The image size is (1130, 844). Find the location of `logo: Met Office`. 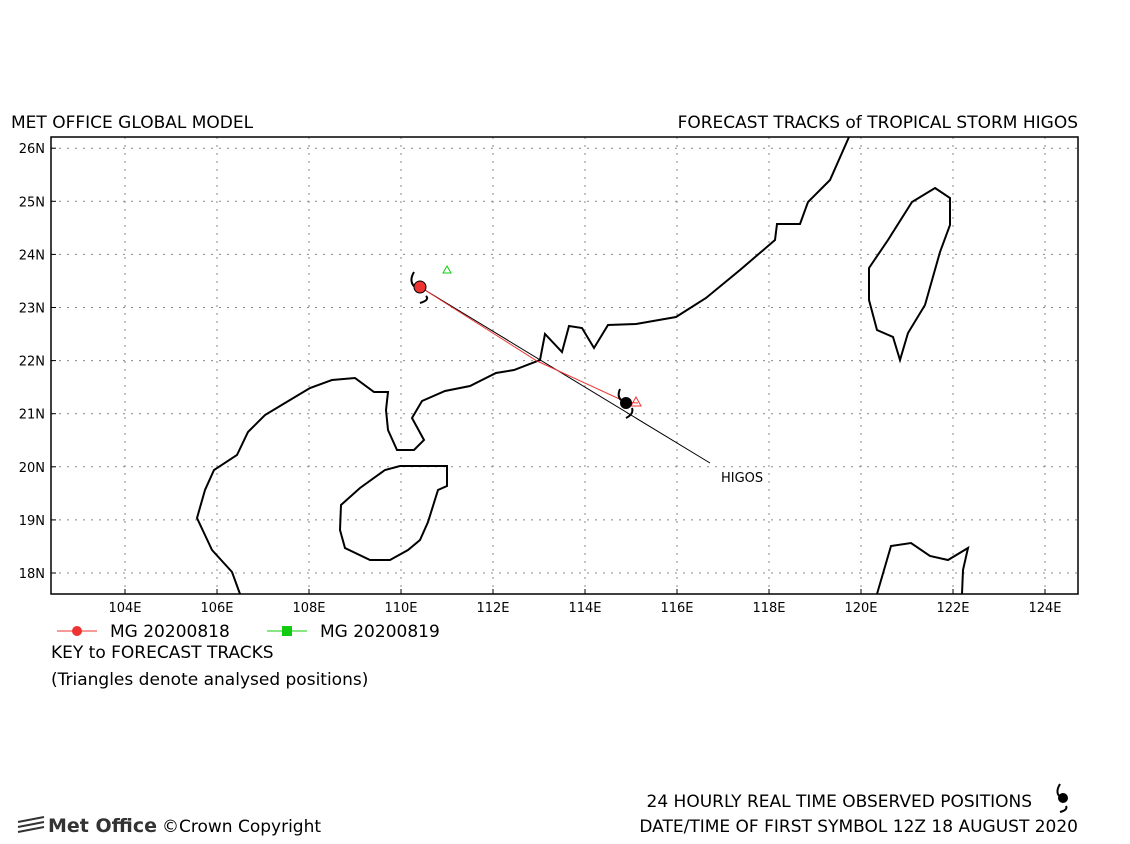

logo: Met Office is located at coordinates (102, 826).